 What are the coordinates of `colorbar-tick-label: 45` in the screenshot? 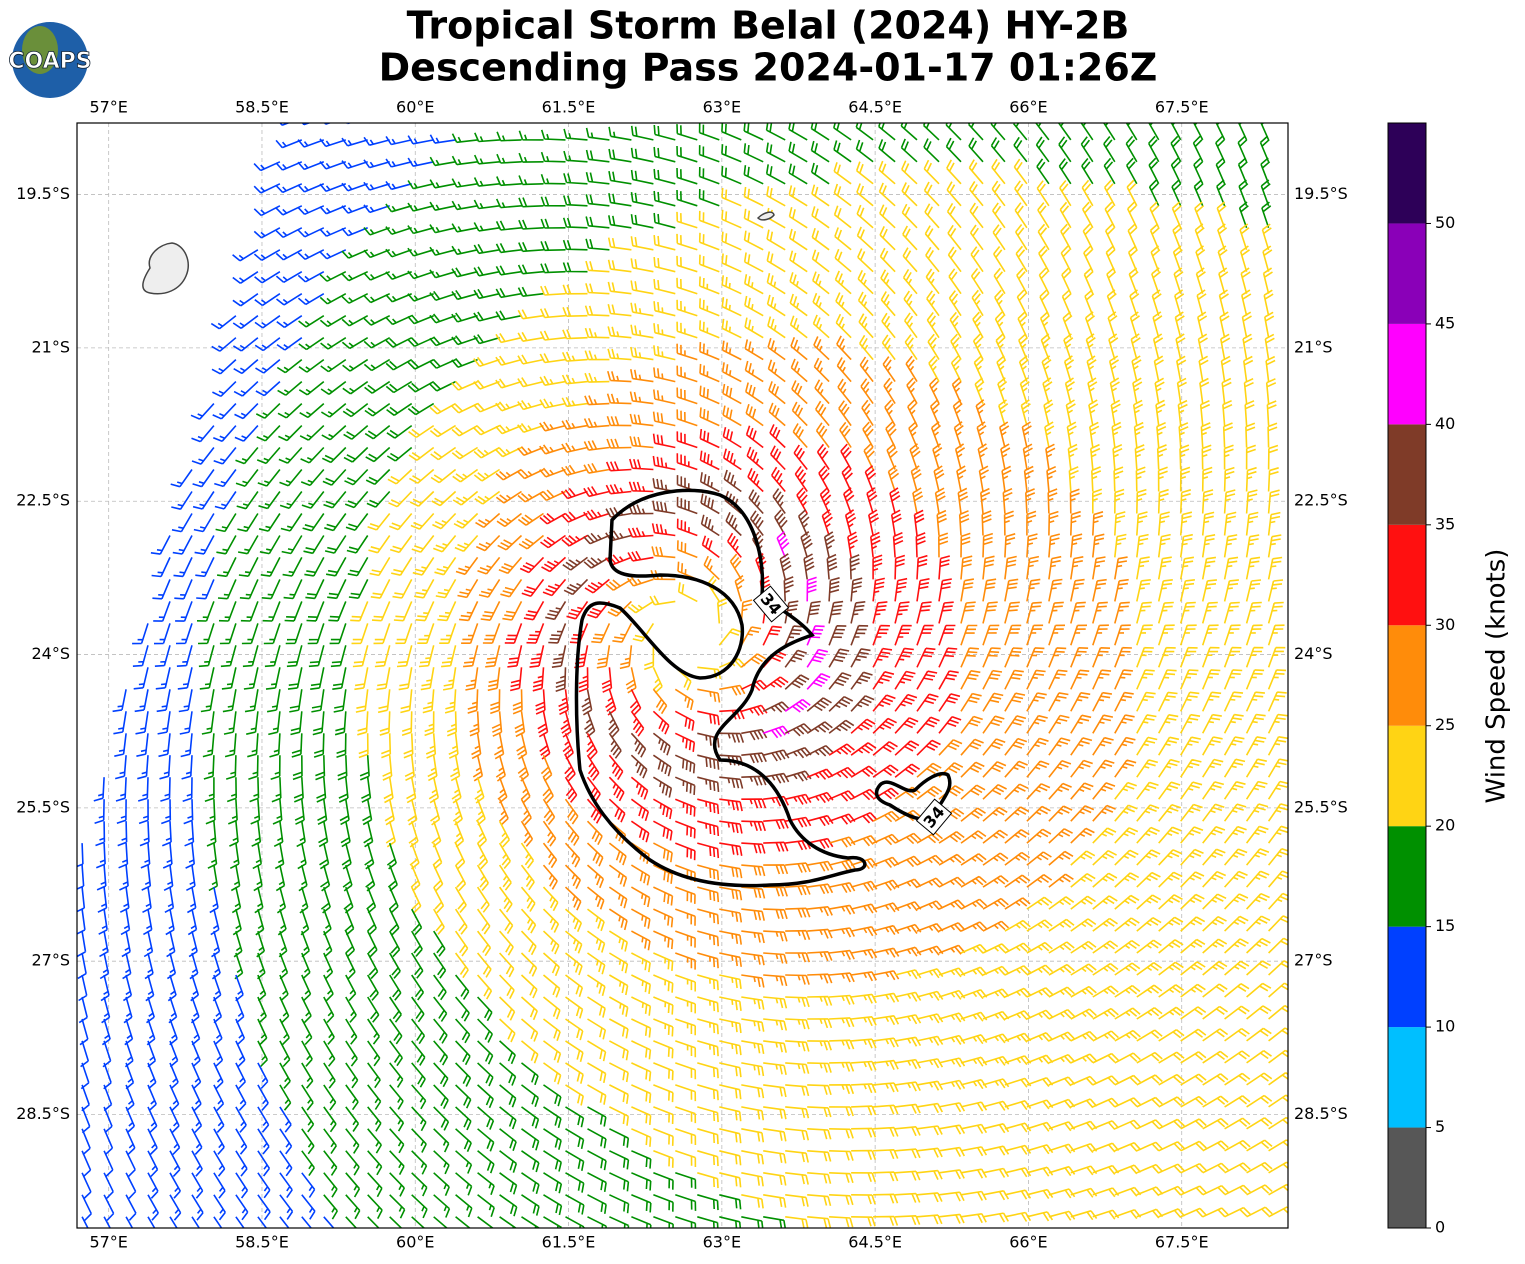 It's located at (1445, 322).